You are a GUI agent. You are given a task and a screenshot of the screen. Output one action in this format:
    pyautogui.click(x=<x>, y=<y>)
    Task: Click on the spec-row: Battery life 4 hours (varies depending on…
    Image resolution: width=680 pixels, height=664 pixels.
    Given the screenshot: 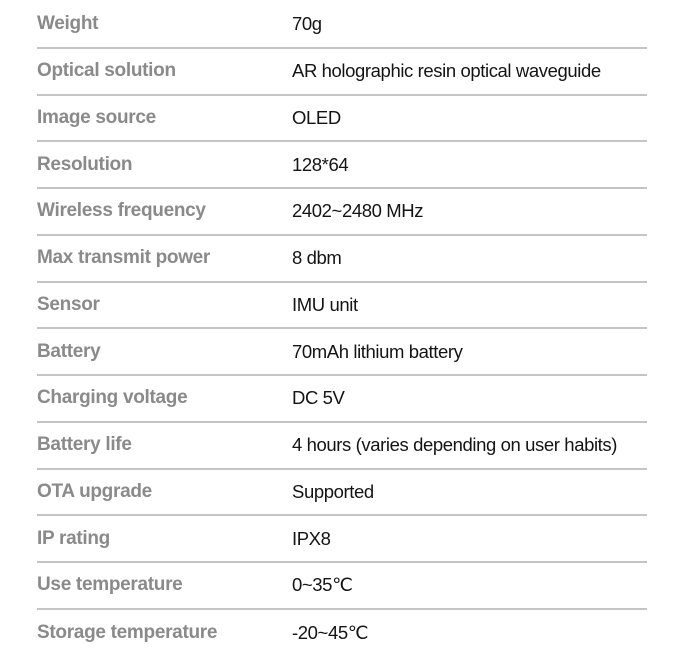 What is the action you would take?
    pyautogui.click(x=342, y=446)
    